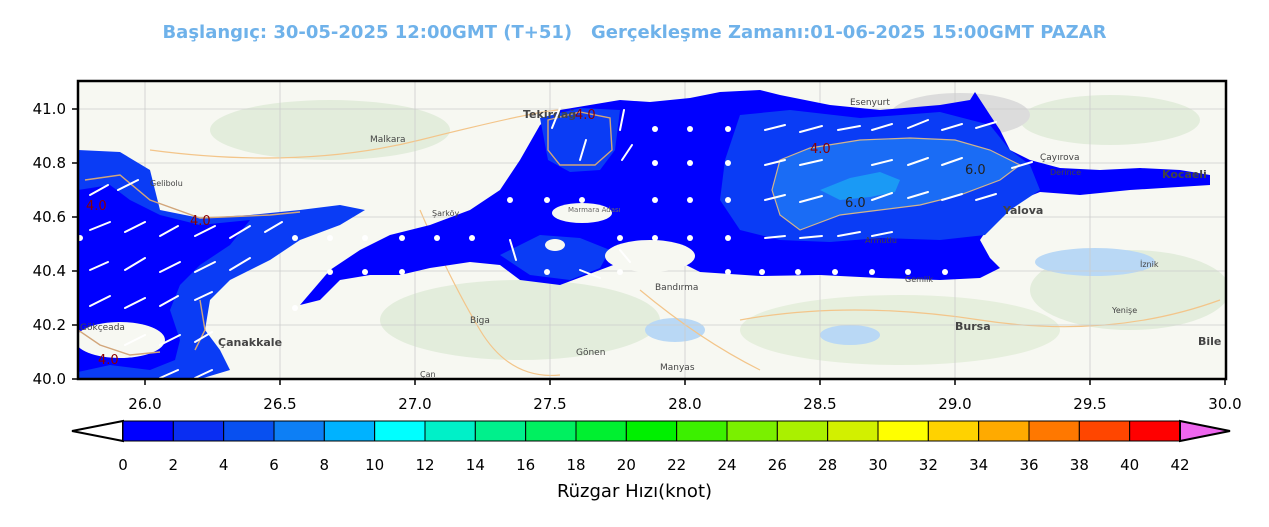 The height and width of the screenshot is (527, 1269). Describe the element at coordinates (676, 288) in the screenshot. I see `place-label: Bandırma` at that location.